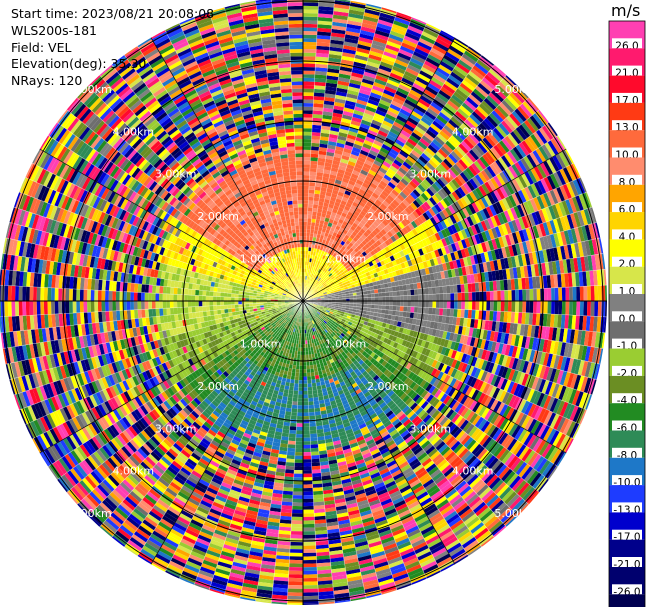  Describe the element at coordinates (326, 151) in the screenshot. I see `ray-separator` at that location.